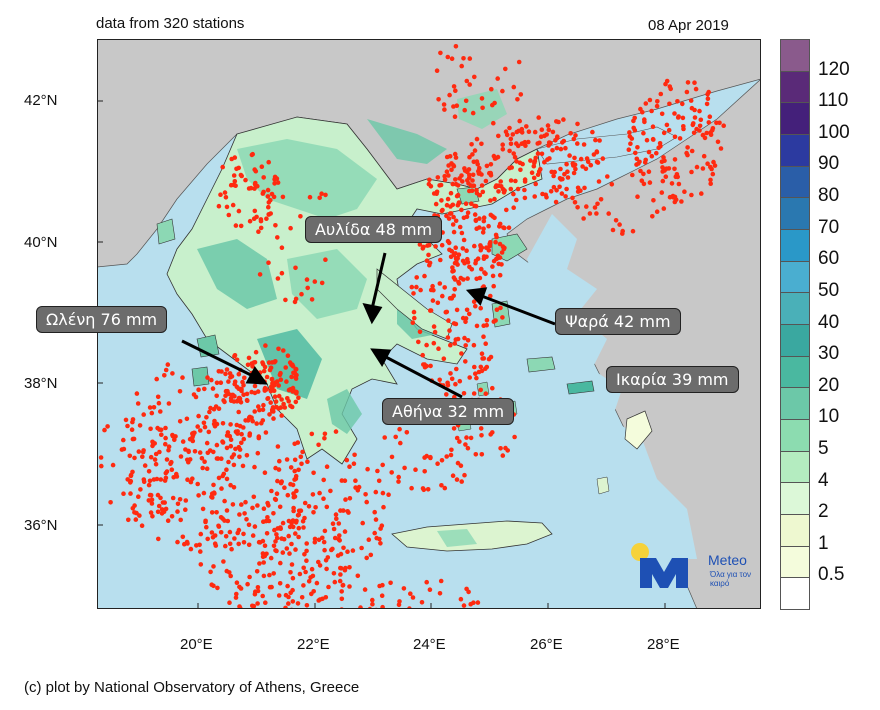  I want to click on lon-label-28: 28°E, so click(663, 644).